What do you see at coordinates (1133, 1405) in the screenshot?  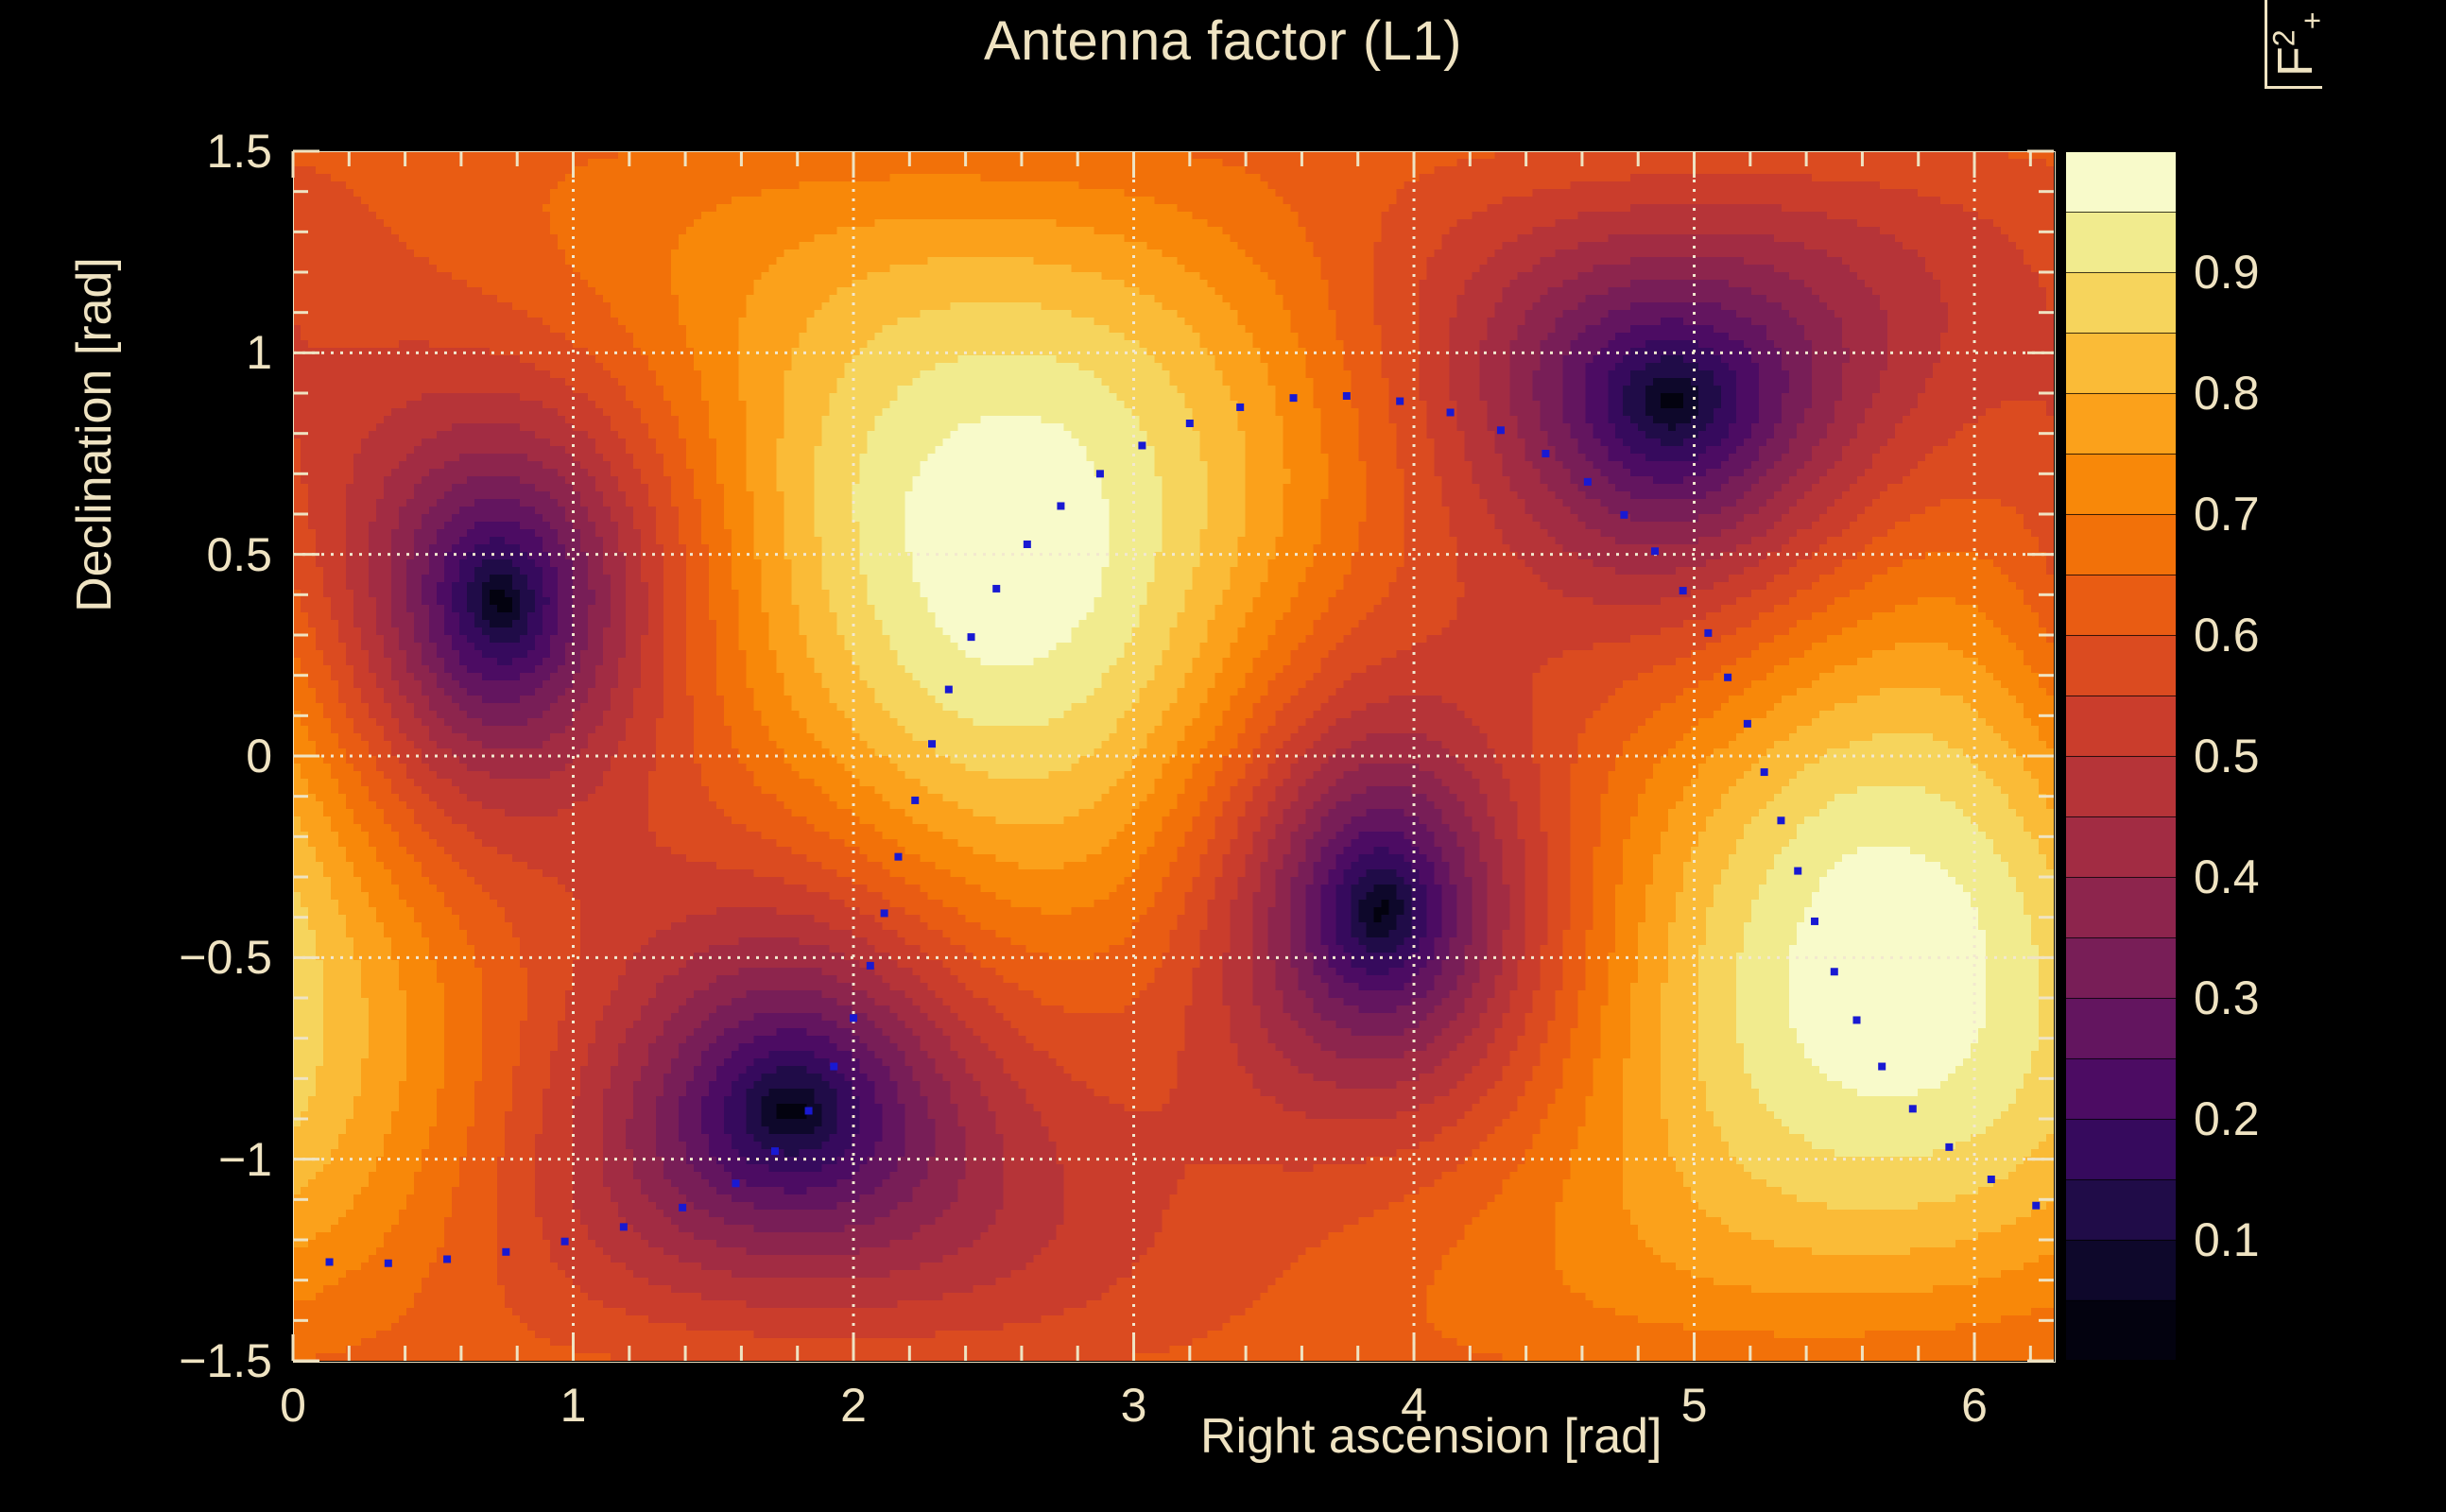 I see `x-axis-tick-label: 3` at bounding box center [1133, 1405].